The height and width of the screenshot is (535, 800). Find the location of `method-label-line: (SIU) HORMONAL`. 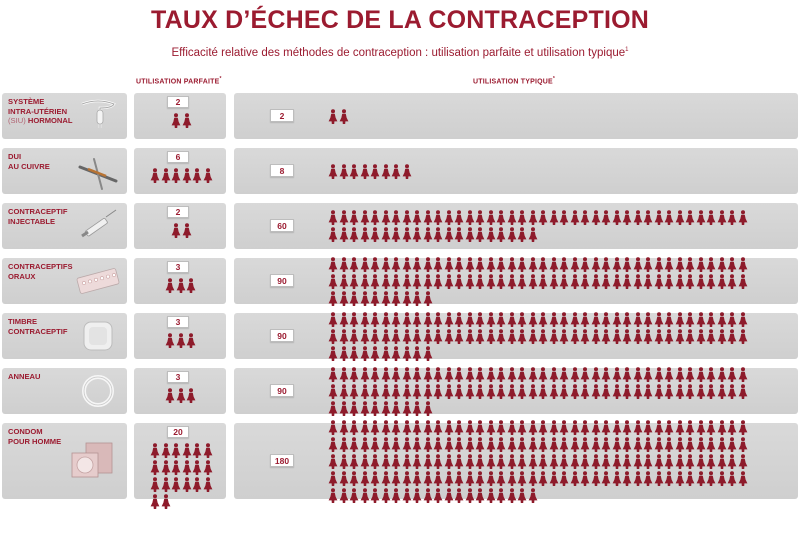

method-label-line: (SIU) HORMONAL is located at coordinates (40, 121).